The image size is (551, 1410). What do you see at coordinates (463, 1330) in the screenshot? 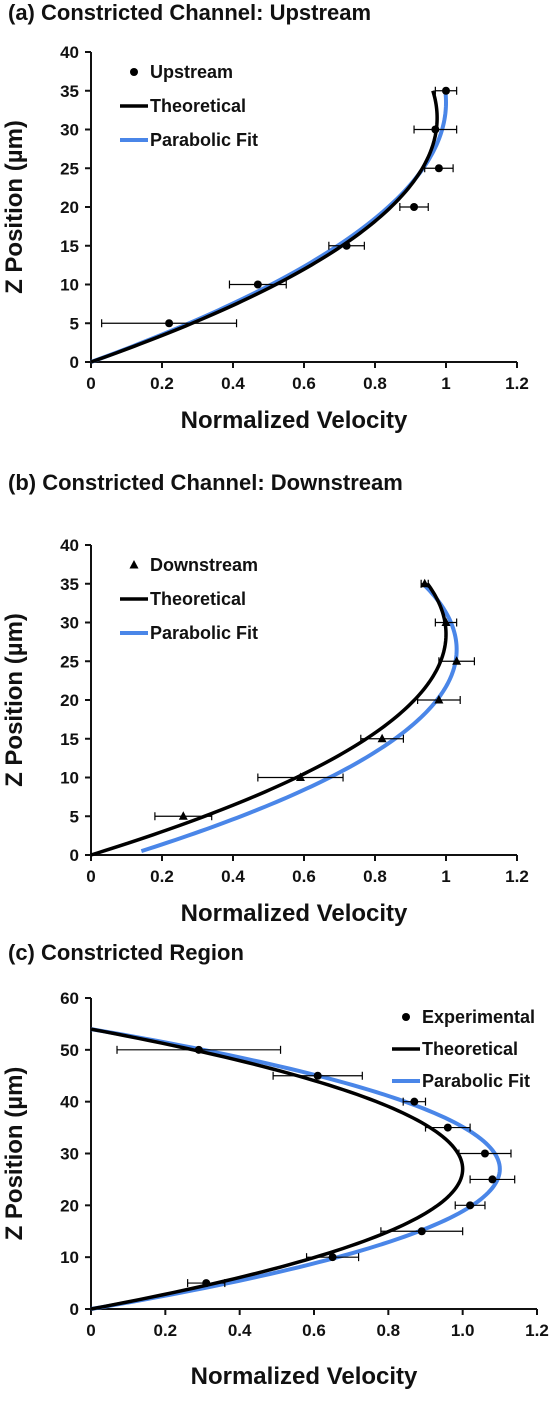
I see `x-tick-label: 1.0` at bounding box center [463, 1330].